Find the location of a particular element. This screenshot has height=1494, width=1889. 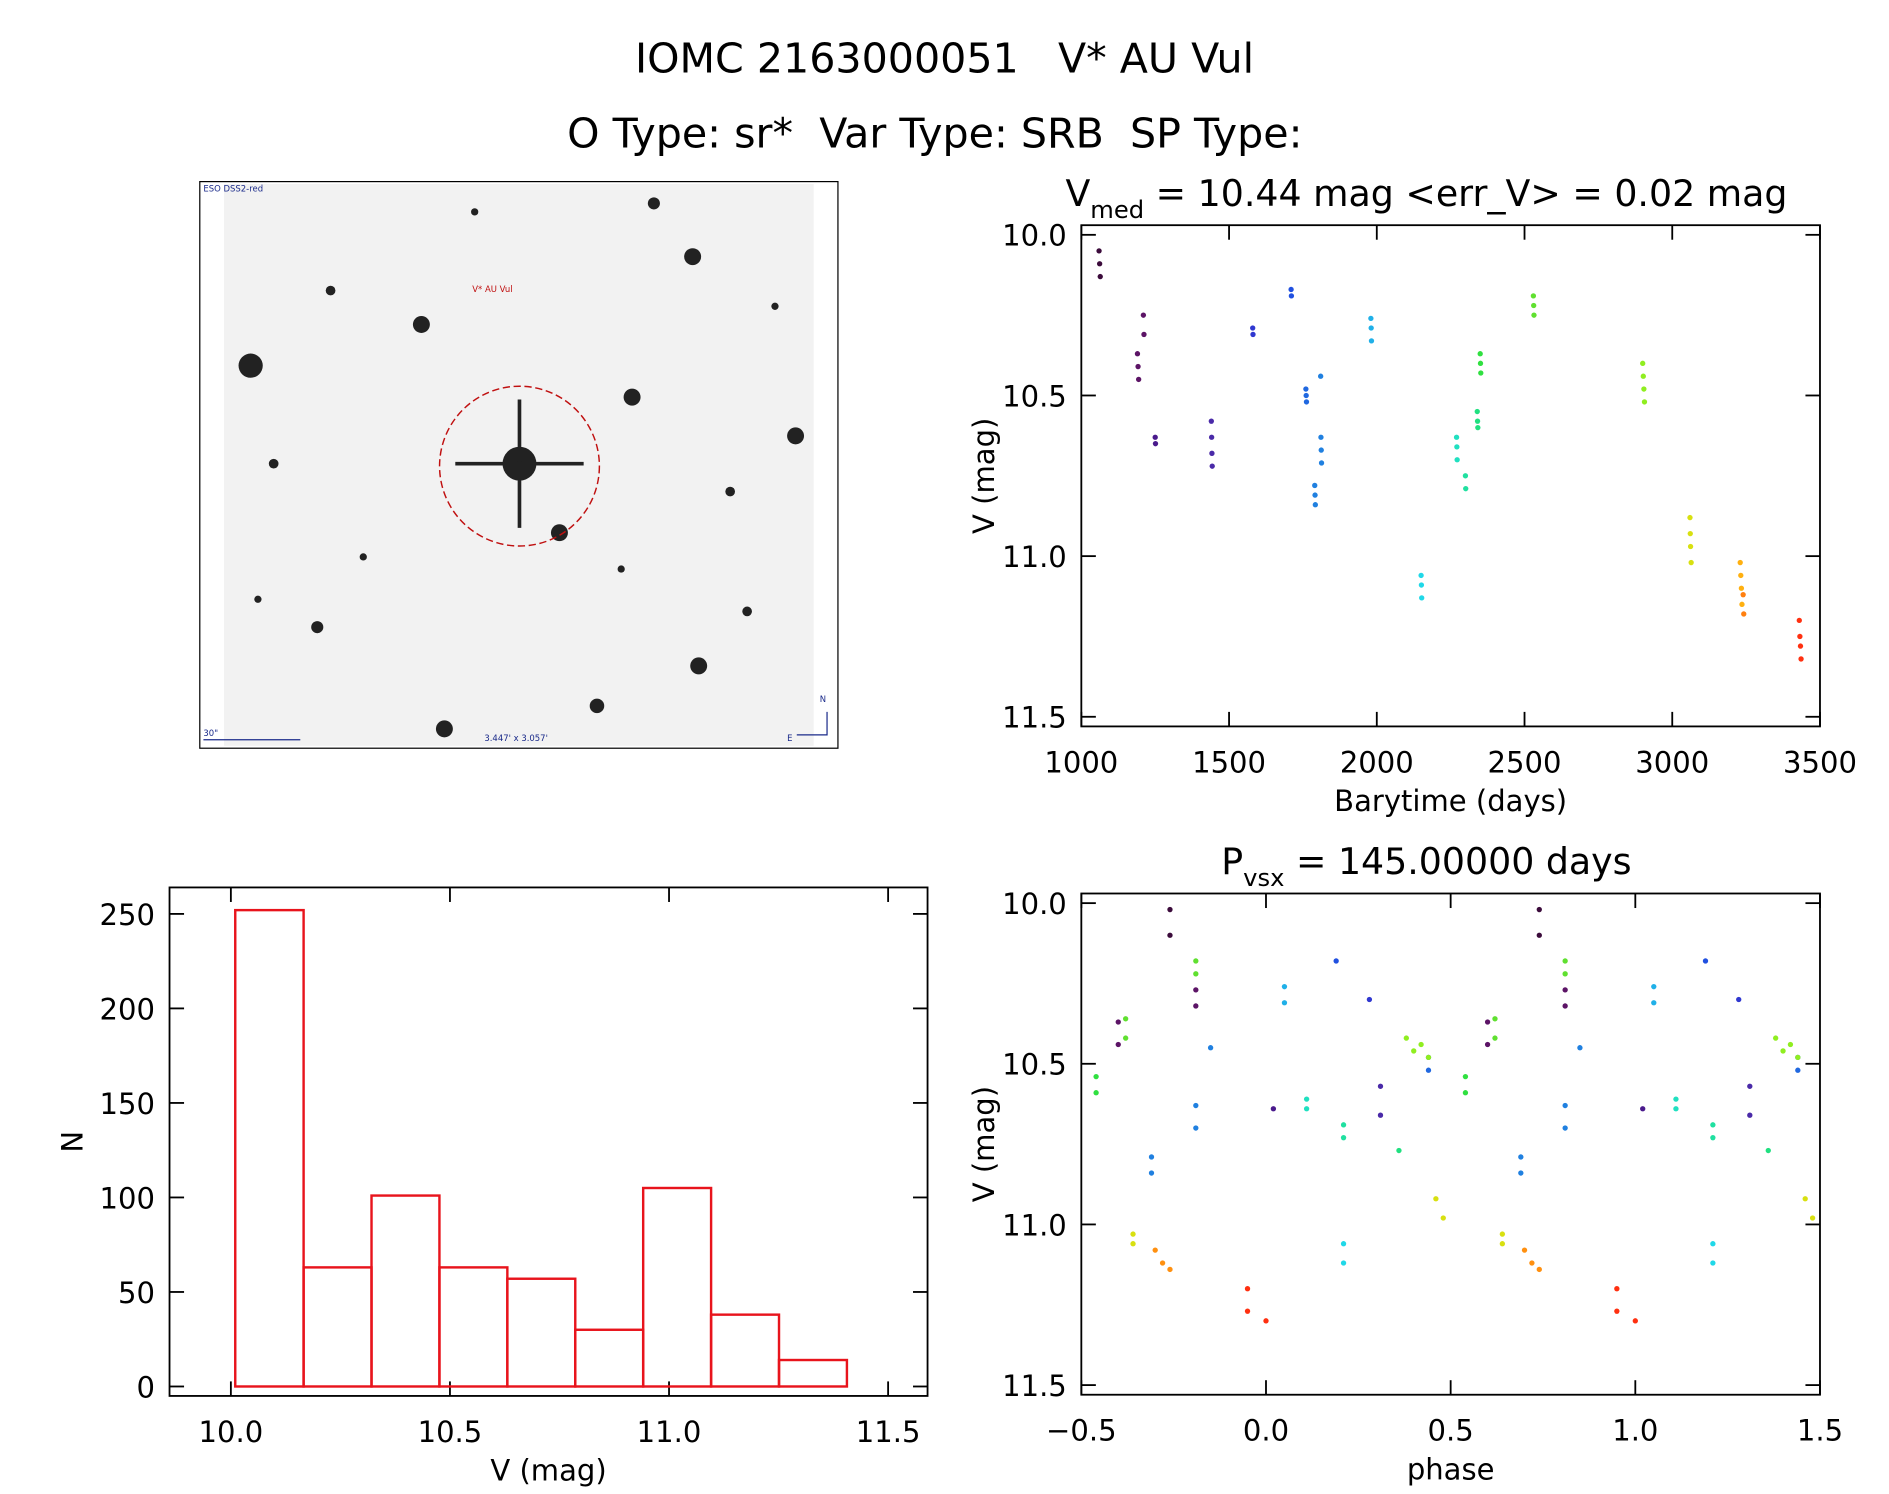

figure-subtitle: O Type: sr* Var Type: SRB SP Type: is located at coordinates (934, 134).